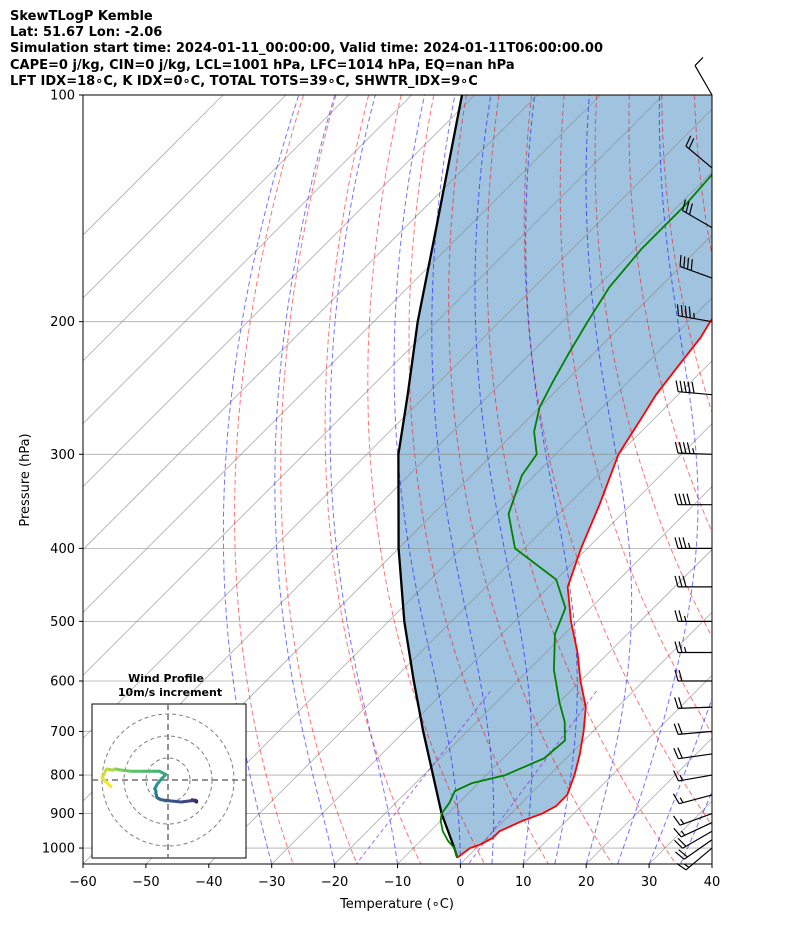 The image size is (794, 937). Describe the element at coordinates (208, 882) in the screenshot. I see `x-tick-label: −40` at that location.